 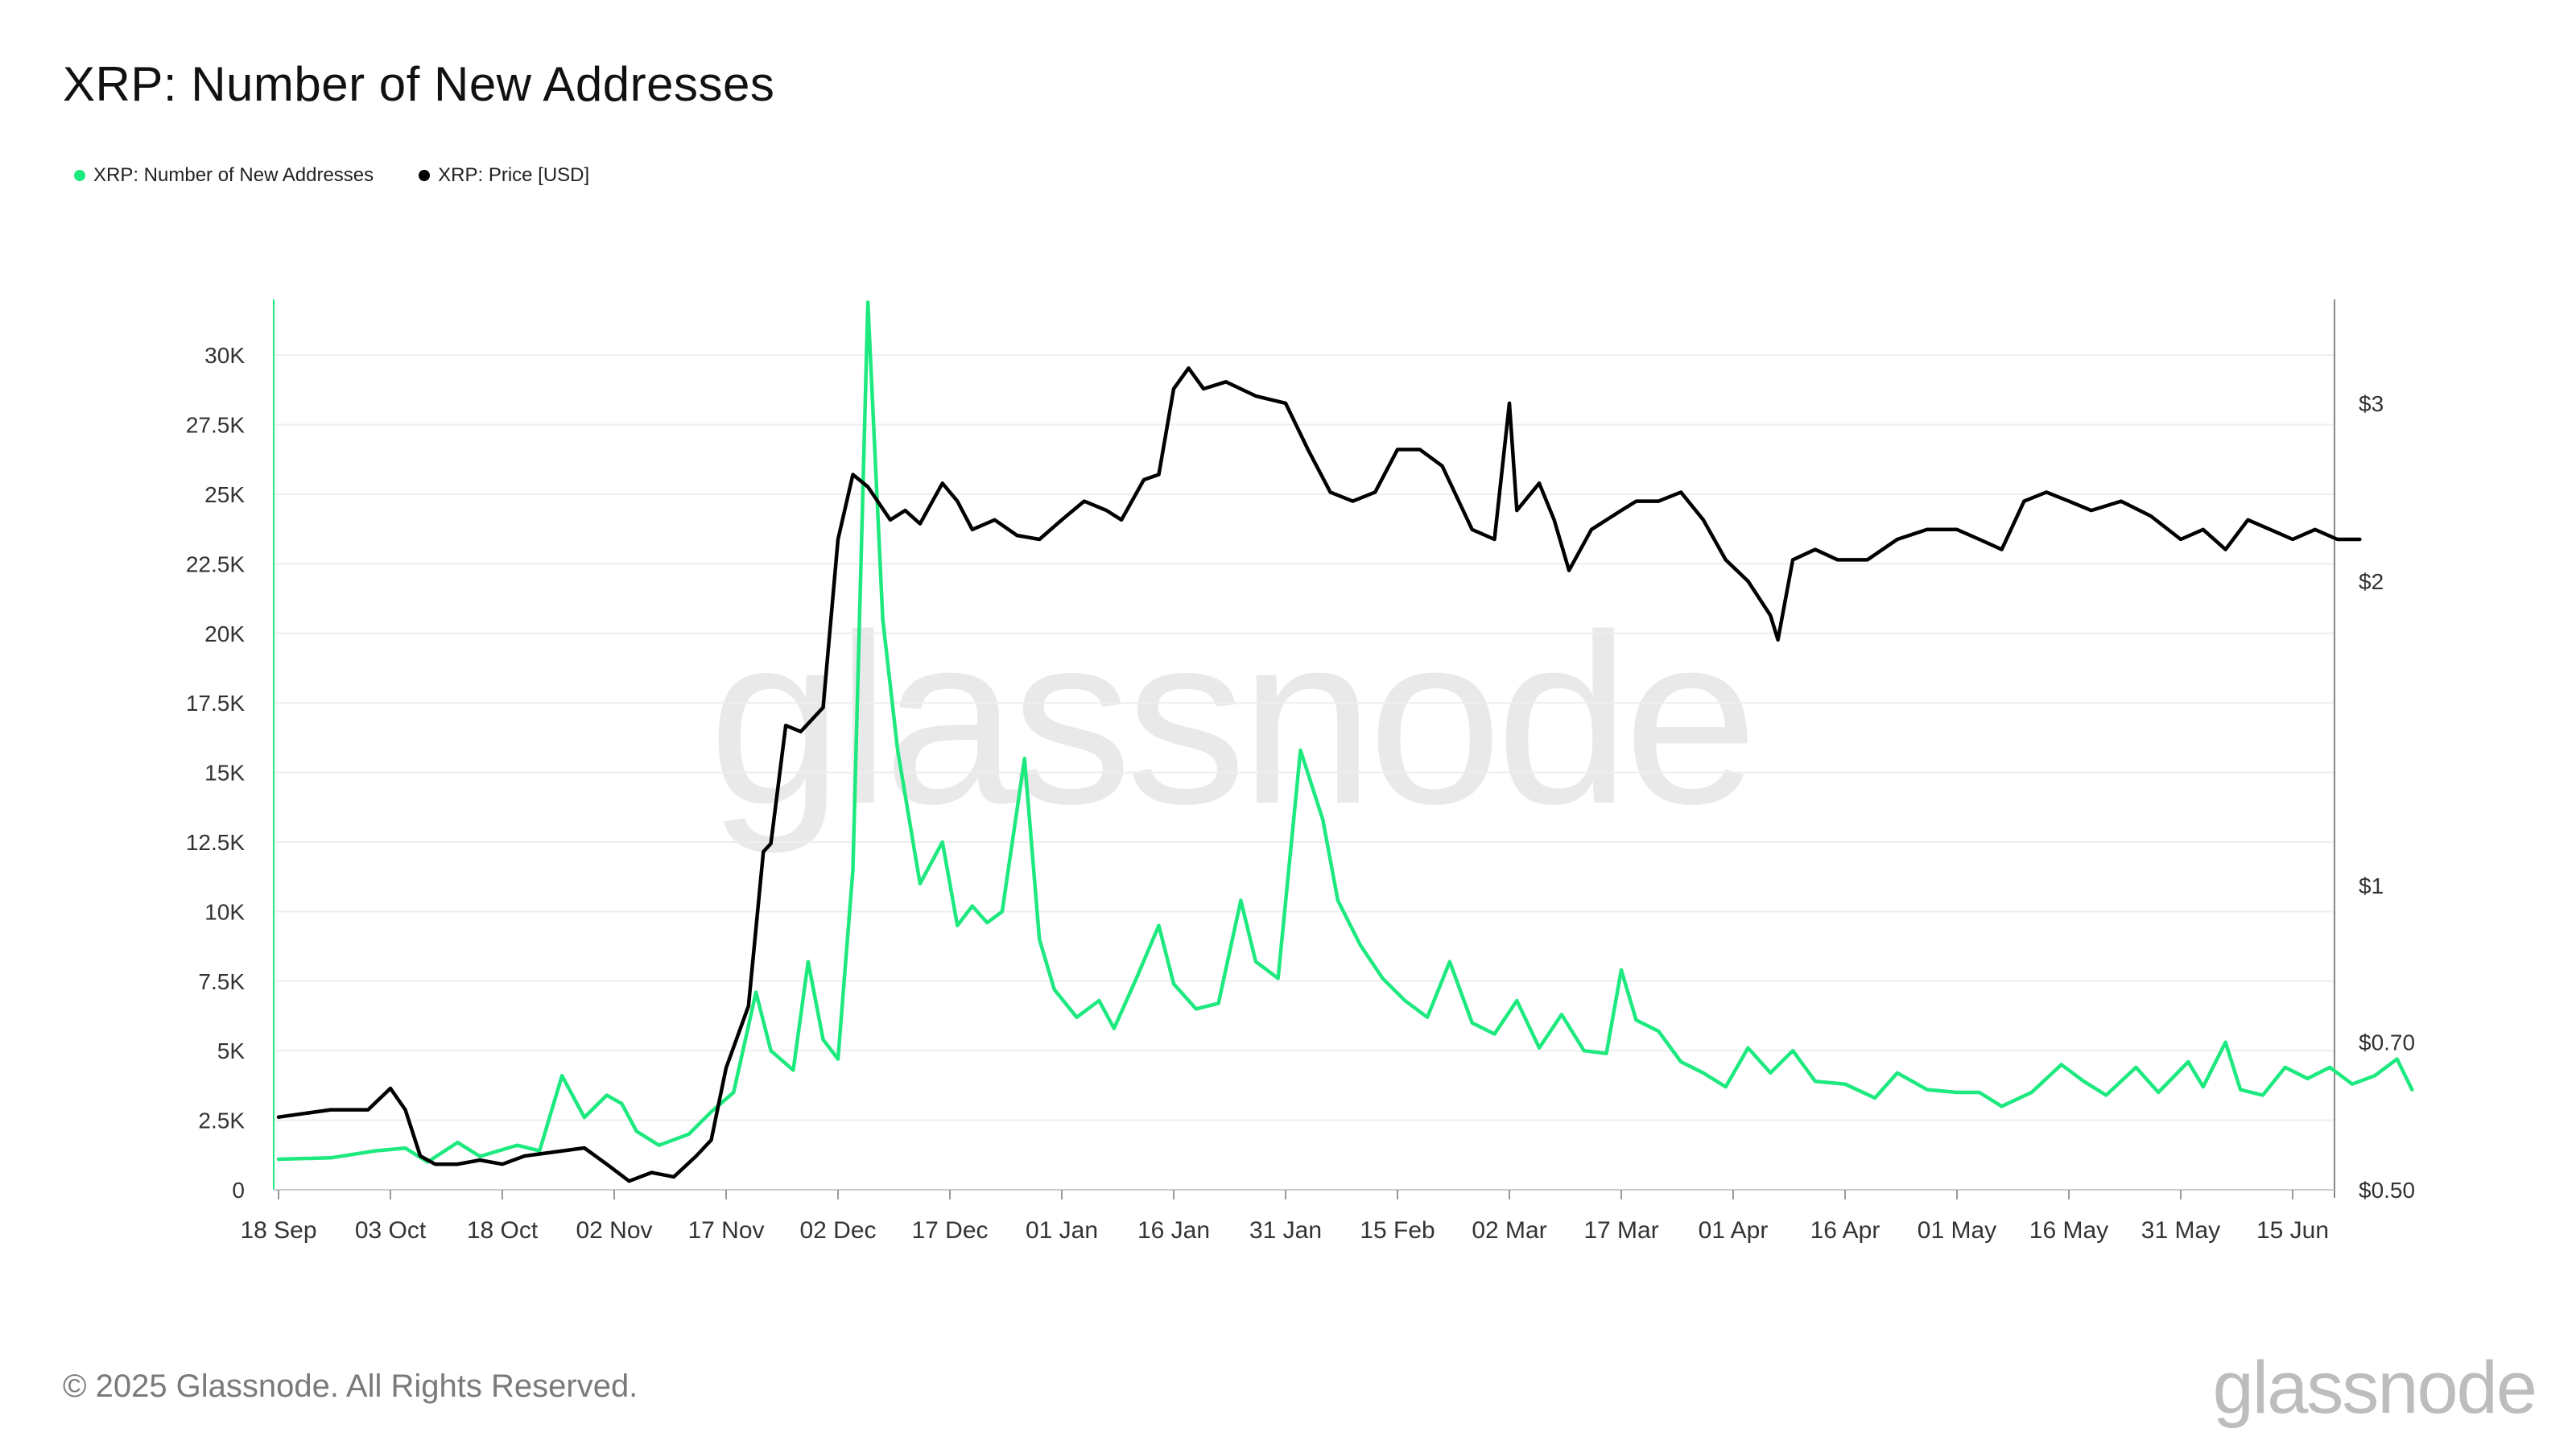 I want to click on x-tick-label: 16 Jan, so click(x=1173, y=1230).